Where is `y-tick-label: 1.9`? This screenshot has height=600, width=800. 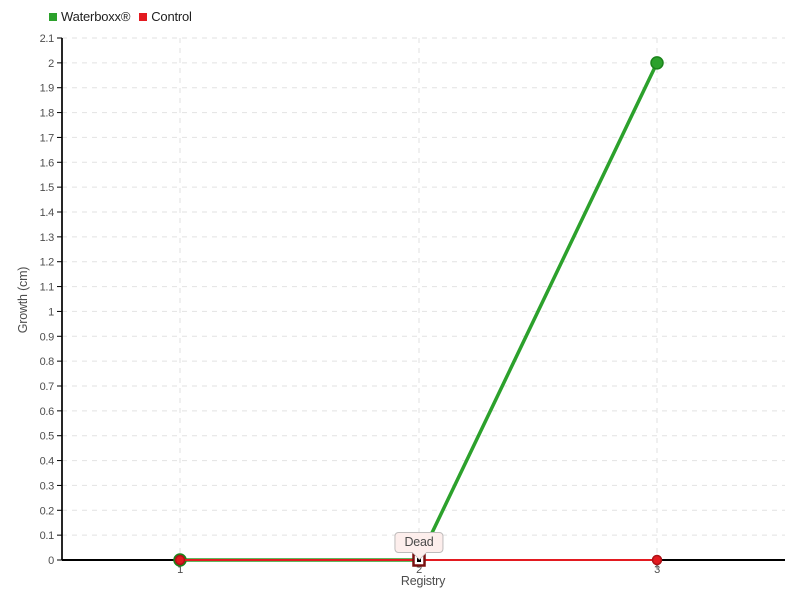
y-tick-label: 1.9 is located at coordinates (47, 89).